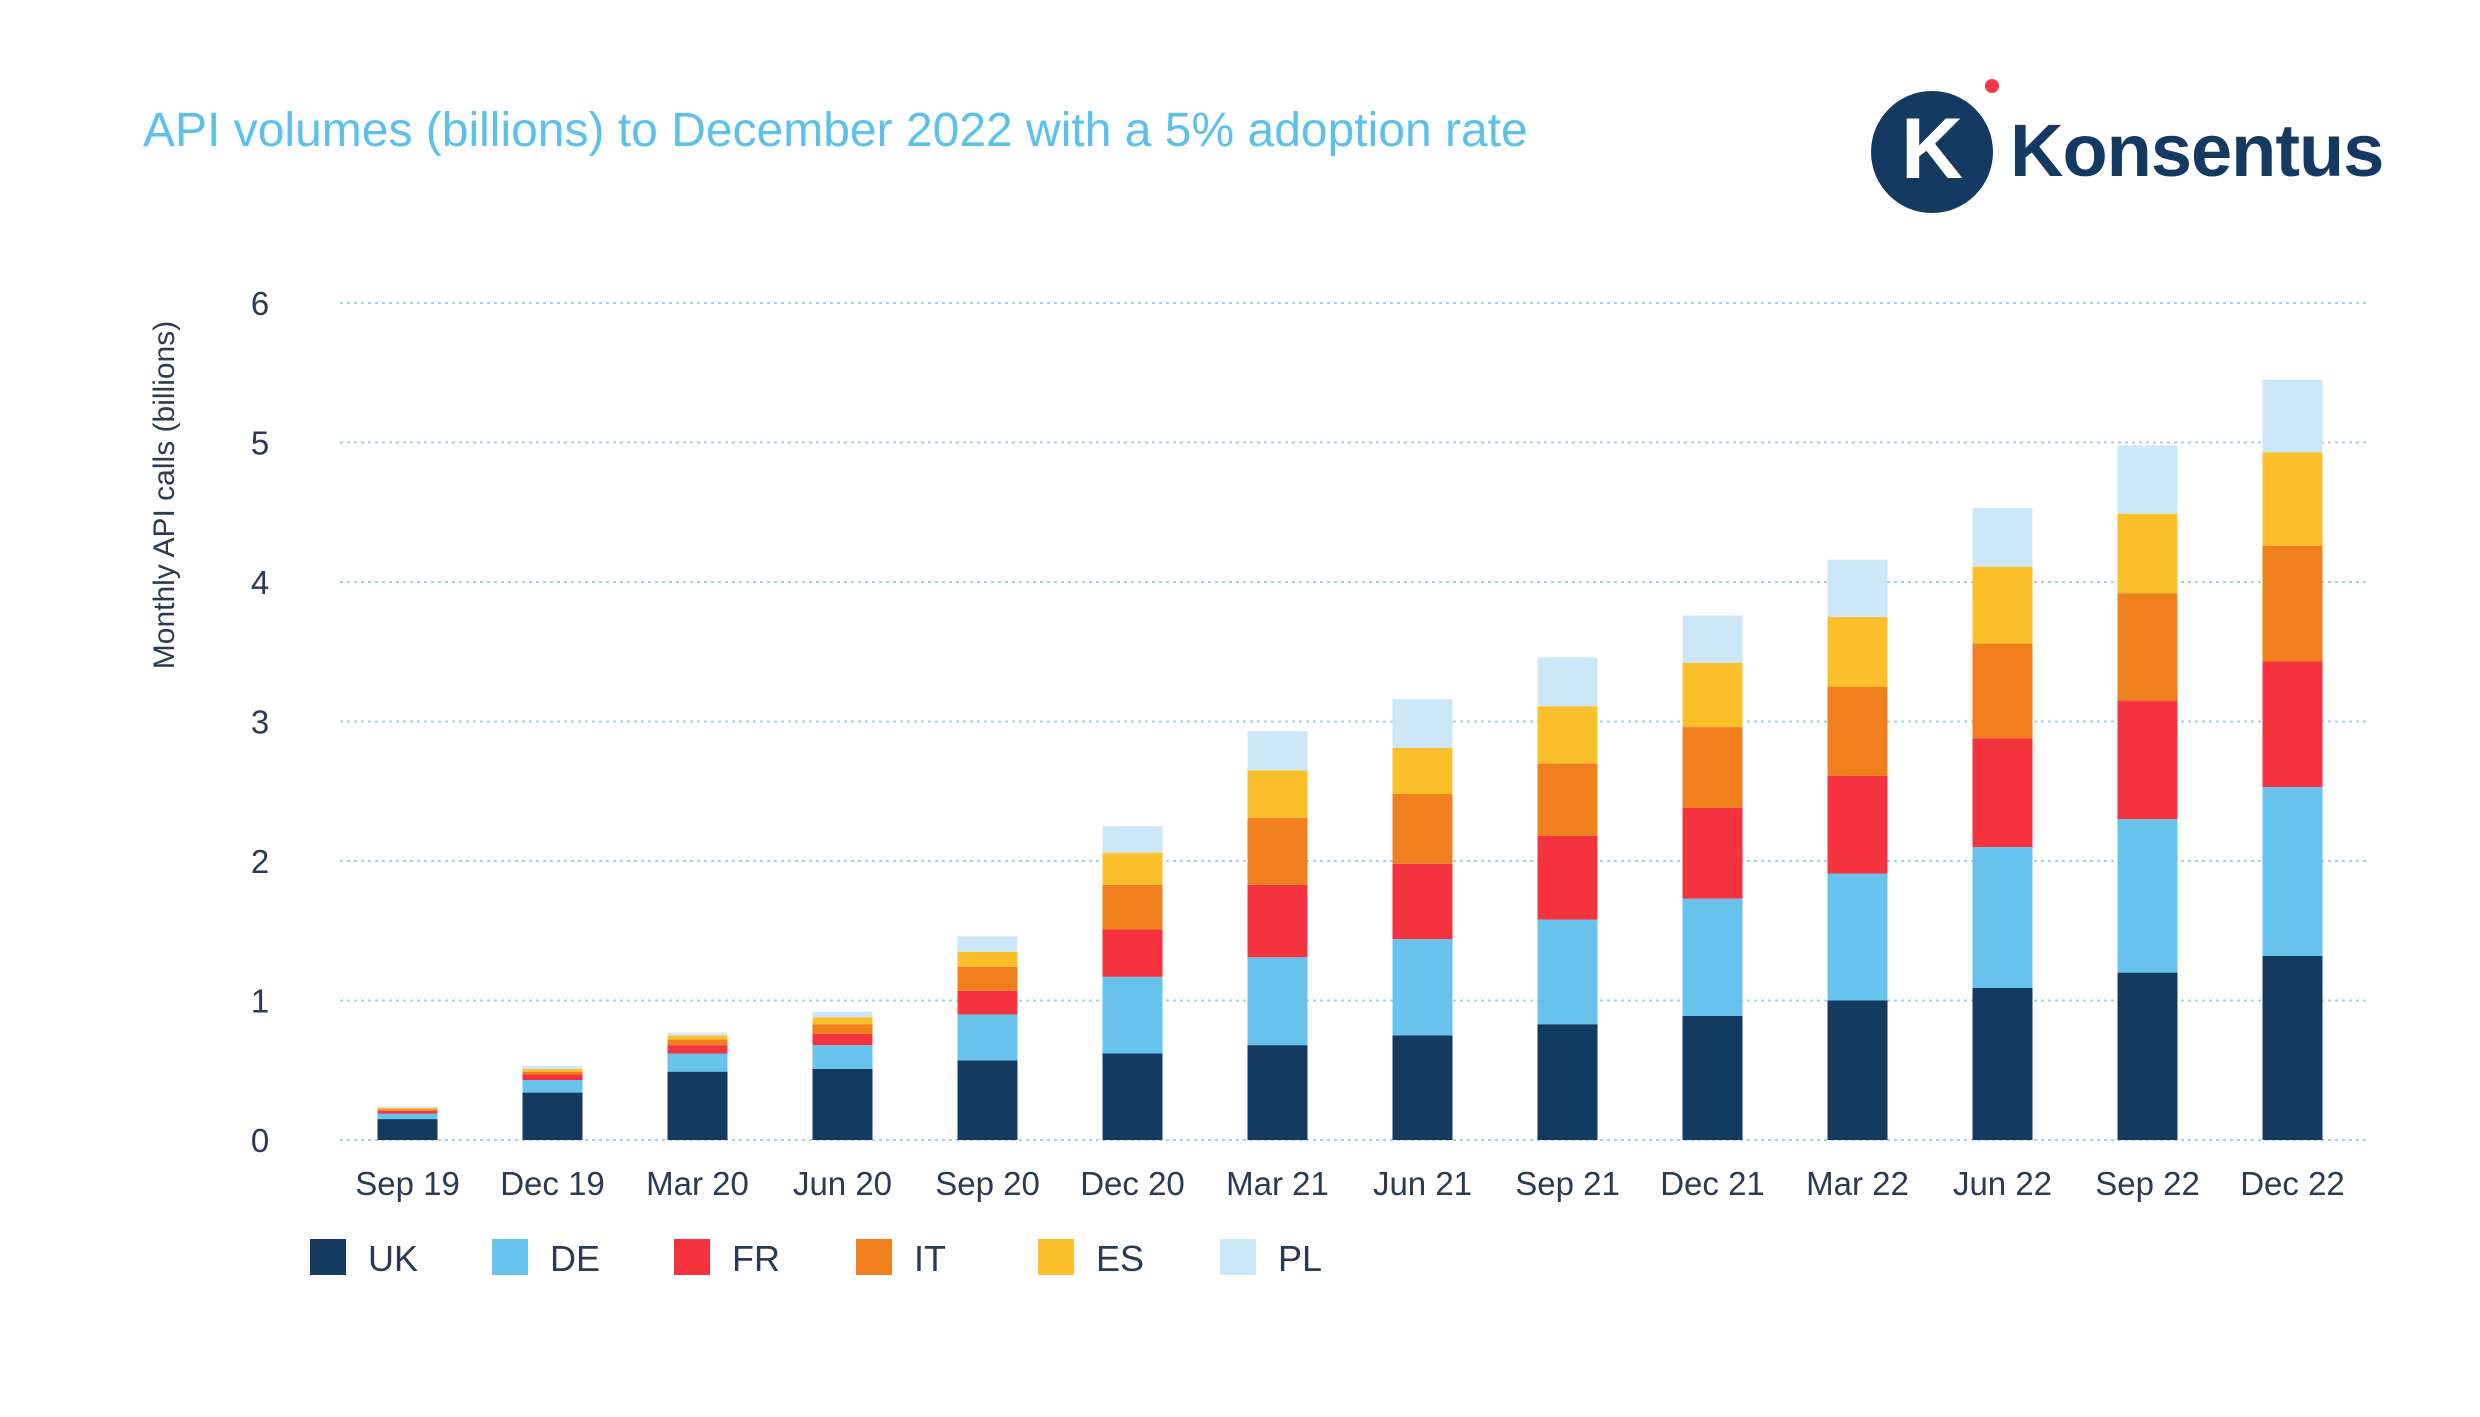 This screenshot has width=2480, height=1417. I want to click on x-tick-label: Dec 20, so click(1132, 1183).